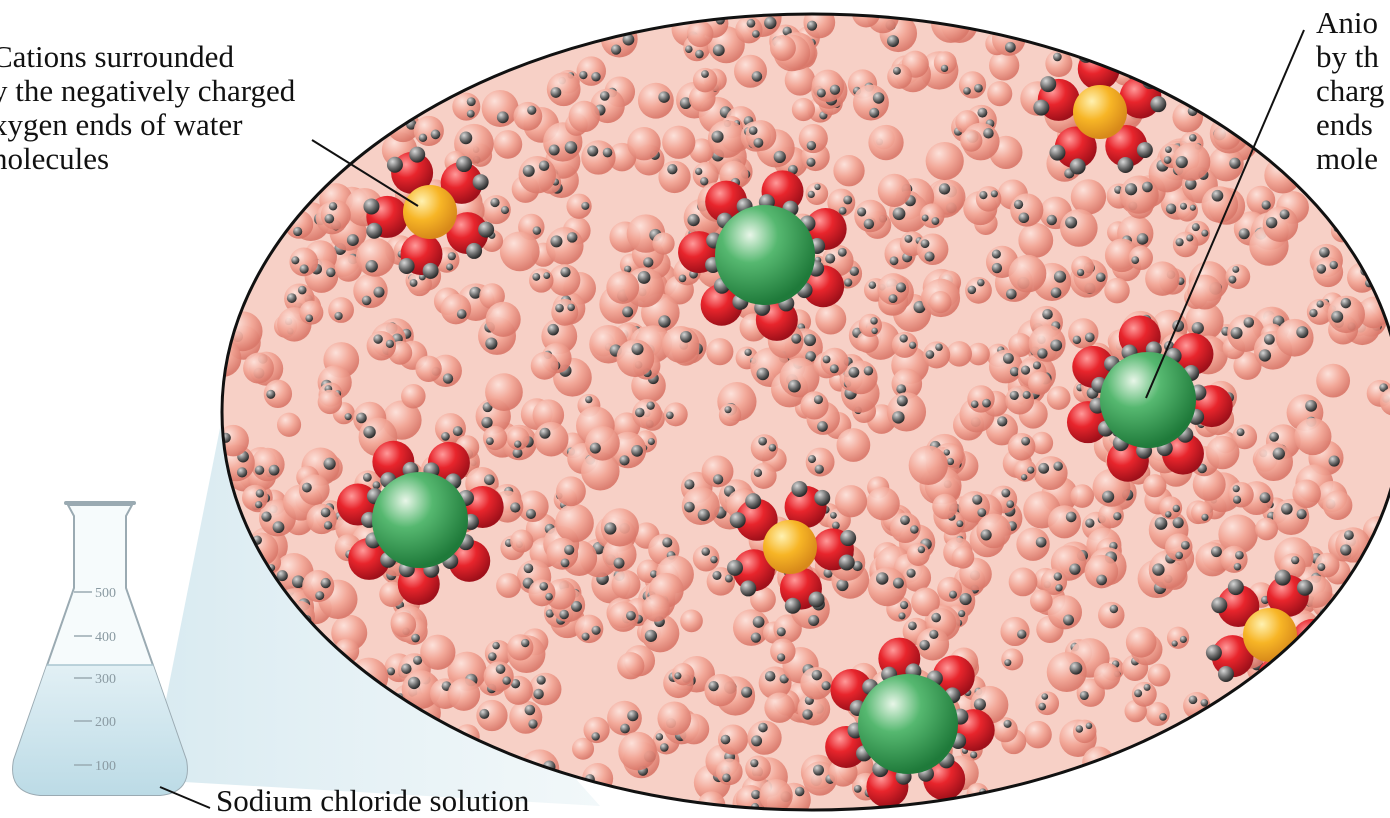  Describe the element at coordinates (121, 124) in the screenshot. I see `label-line: xygen ends of water` at that location.